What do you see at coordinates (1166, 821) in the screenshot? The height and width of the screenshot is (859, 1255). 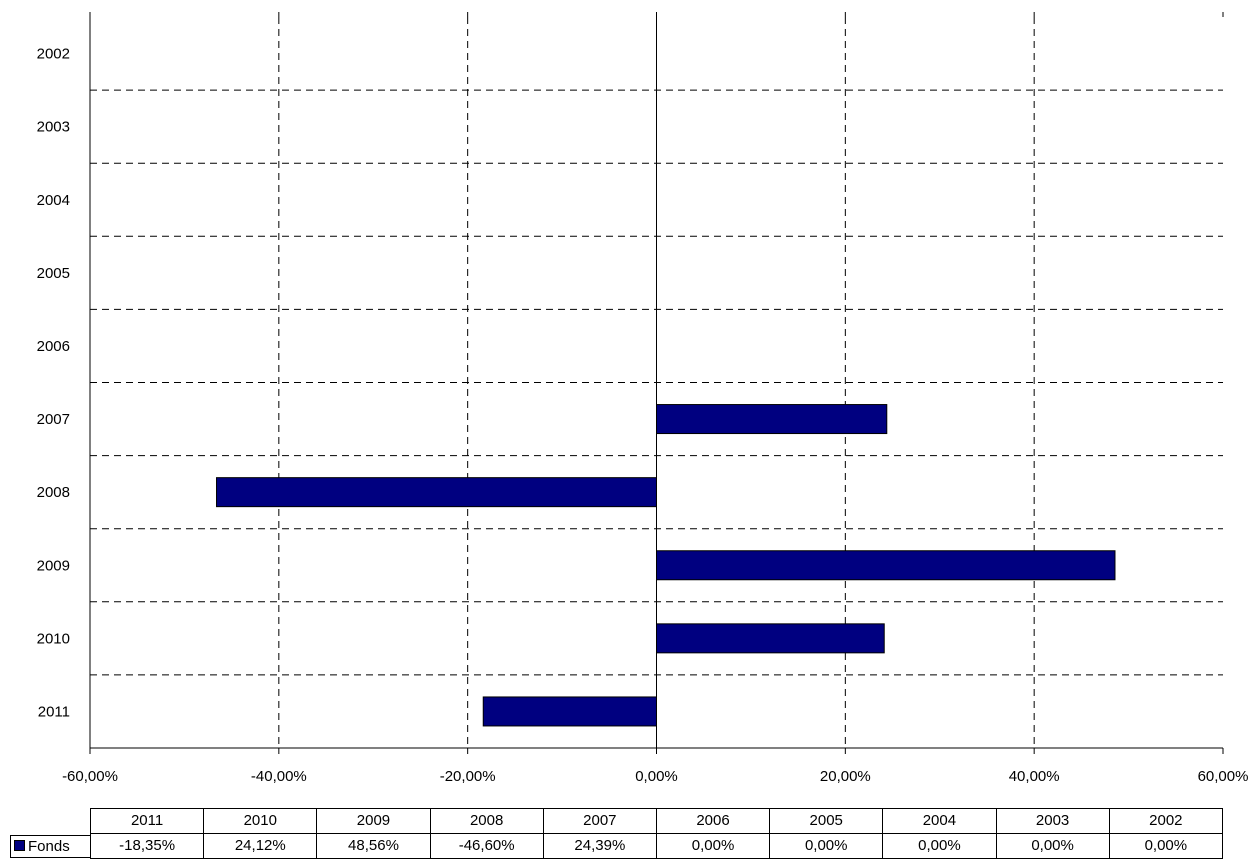 I see `table-header-cell: 2002` at bounding box center [1166, 821].